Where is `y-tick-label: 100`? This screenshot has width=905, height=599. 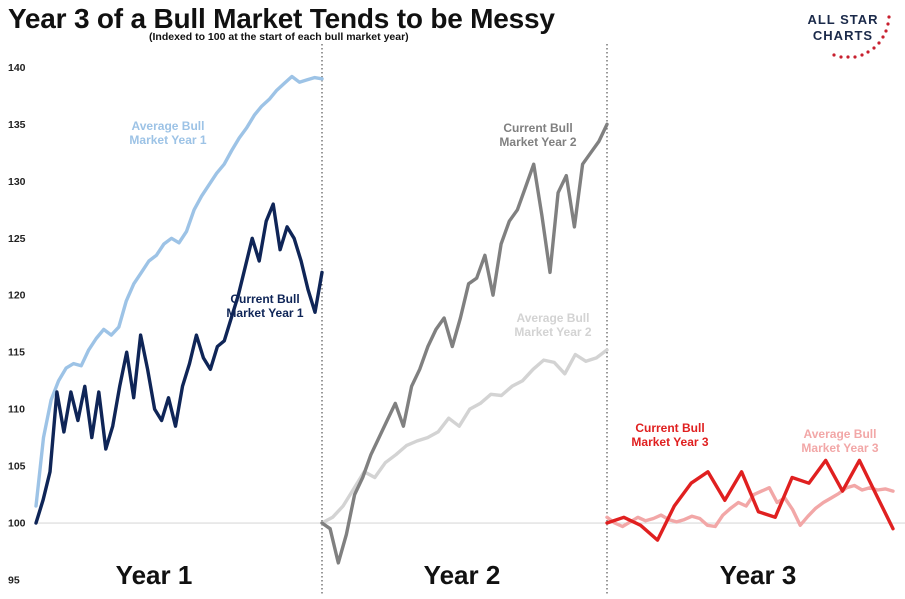 y-tick-label: 100 is located at coordinates (17, 524).